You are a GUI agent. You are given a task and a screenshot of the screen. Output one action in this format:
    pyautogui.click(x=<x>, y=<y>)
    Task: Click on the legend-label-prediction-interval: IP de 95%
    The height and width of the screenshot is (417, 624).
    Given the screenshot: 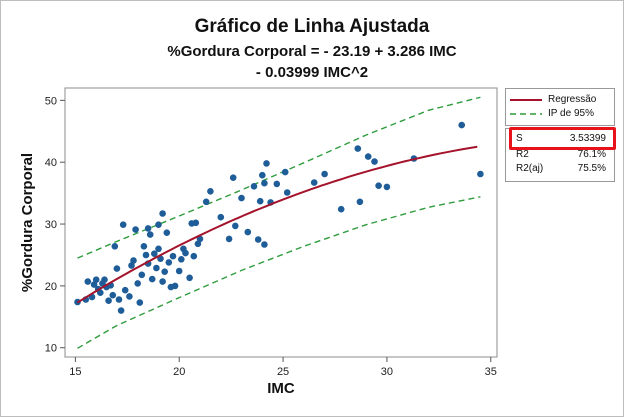 What is the action you would take?
    pyautogui.click(x=571, y=113)
    